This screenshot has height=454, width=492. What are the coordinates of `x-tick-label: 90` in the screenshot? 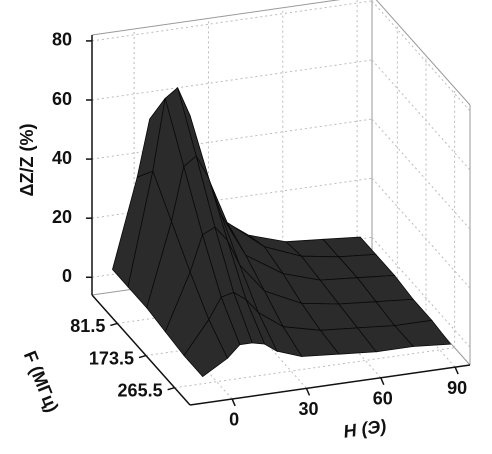 It's located at (457, 388).